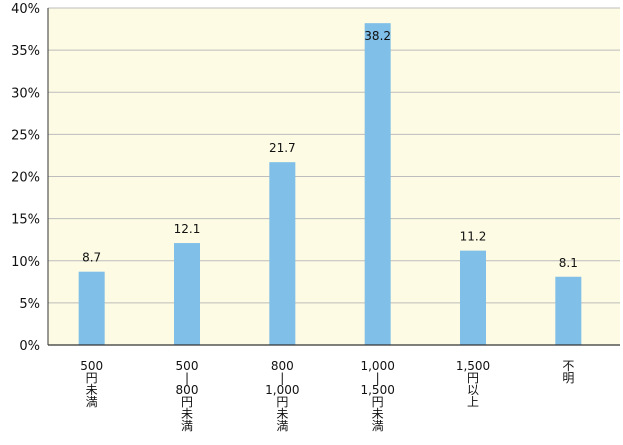  What do you see at coordinates (282, 148) in the screenshot?
I see `data-label: 21.7` at bounding box center [282, 148].